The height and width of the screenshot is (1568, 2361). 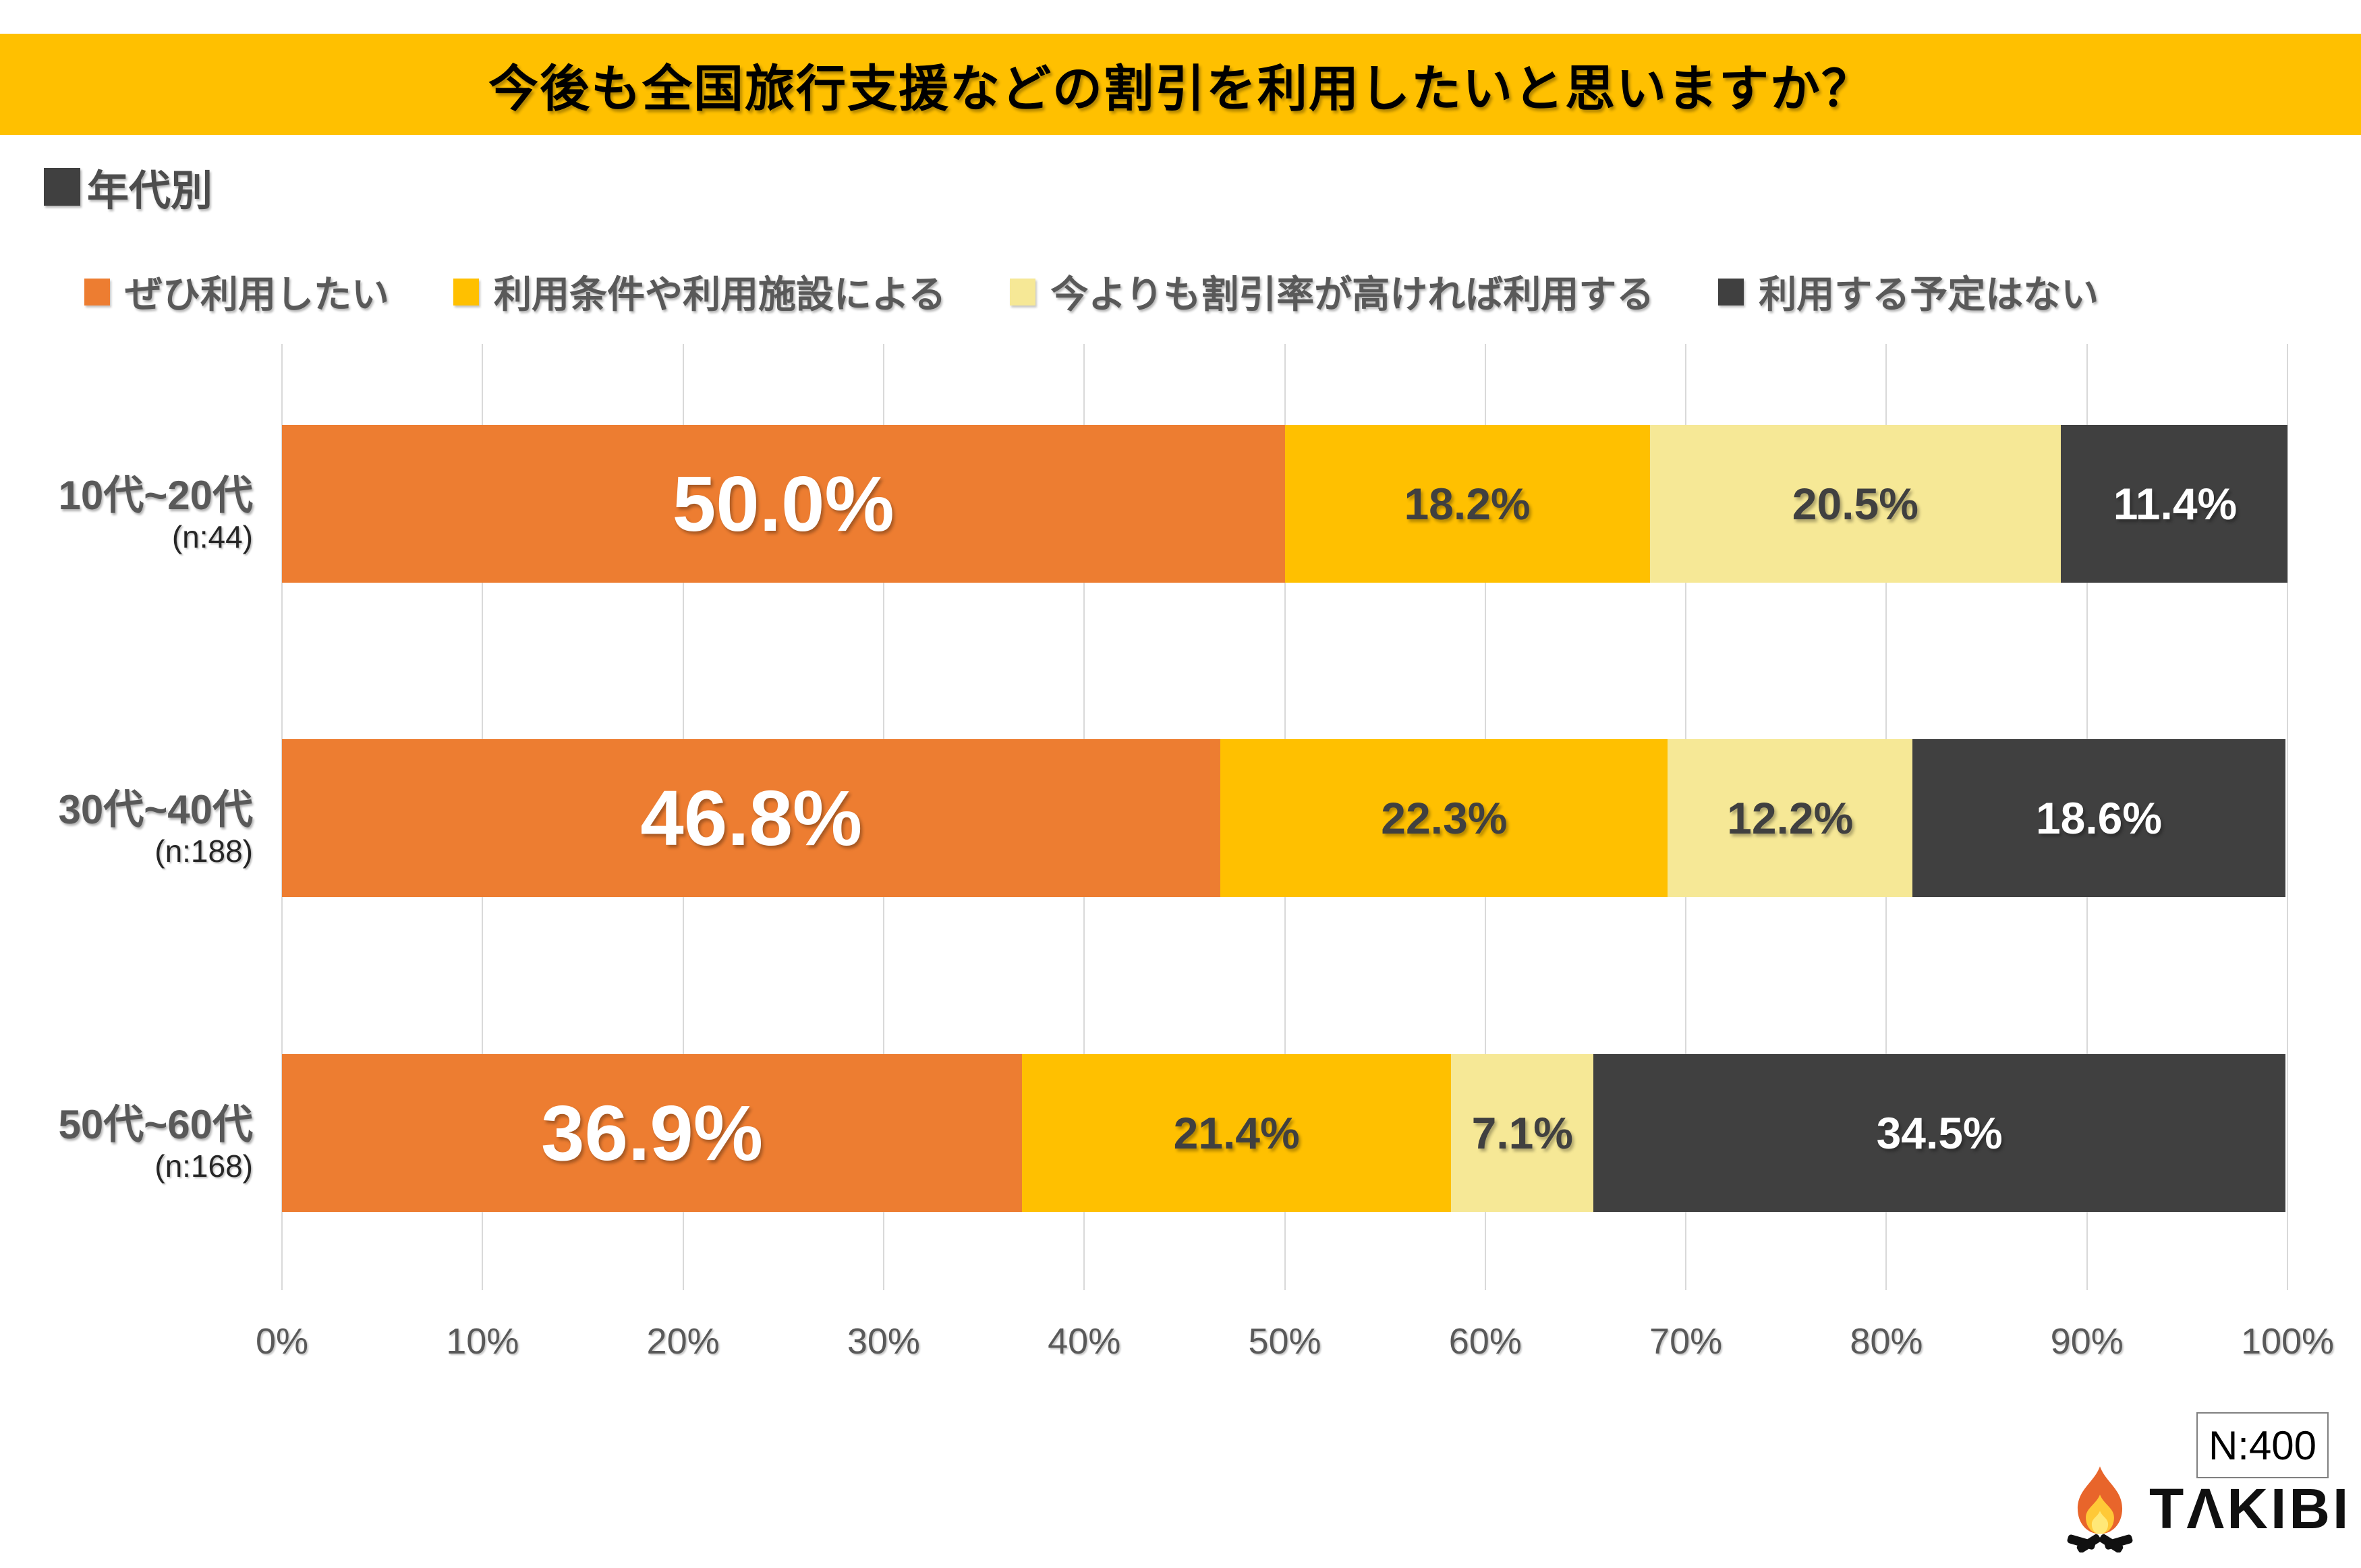 I want to click on x-axis-tick-label: 50%, so click(x=1284, y=1341).